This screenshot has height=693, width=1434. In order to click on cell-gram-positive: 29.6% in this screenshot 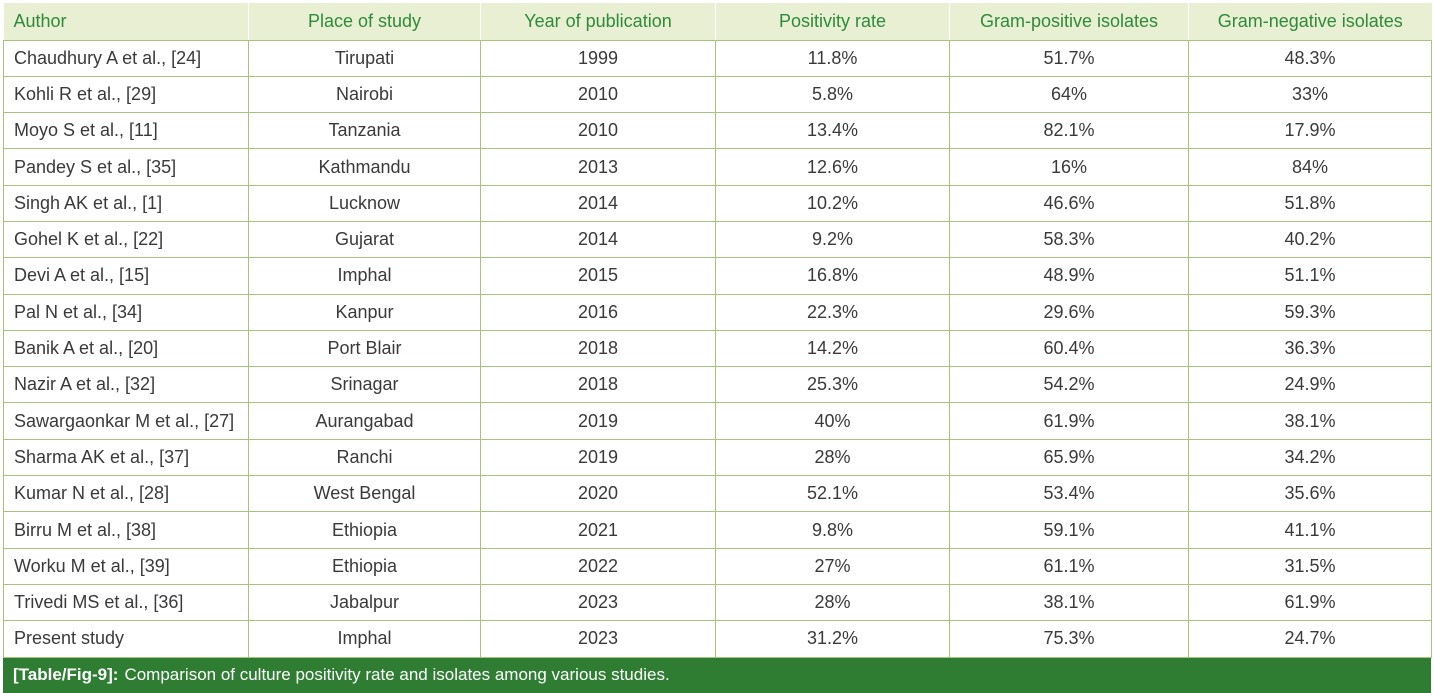, I will do `click(1069, 312)`.